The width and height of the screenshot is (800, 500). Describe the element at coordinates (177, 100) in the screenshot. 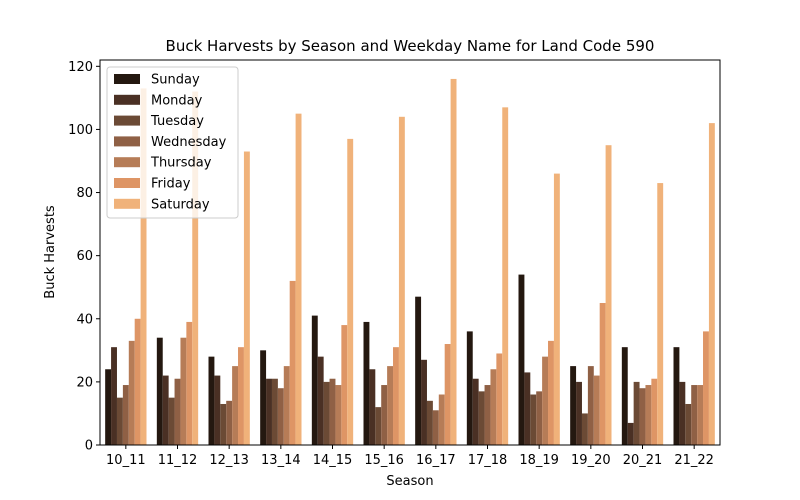

I see `legend-label-monday: Monday` at that location.